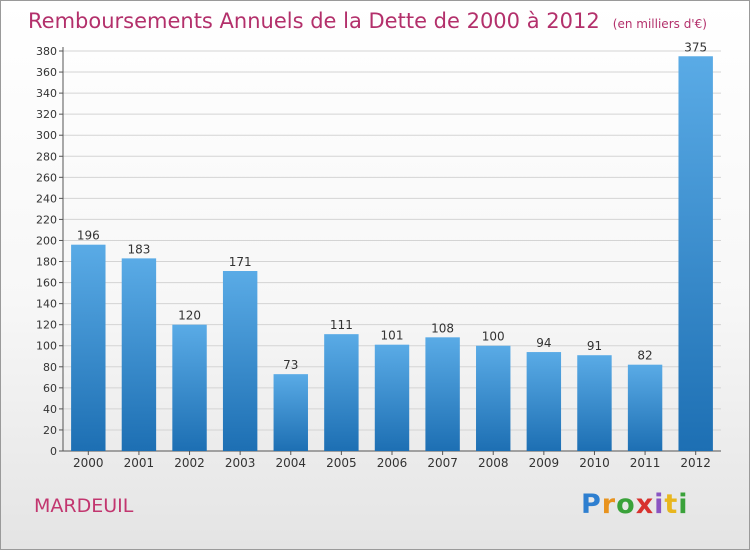  What do you see at coordinates (591, 504) in the screenshot?
I see `logo-letter: P` at bounding box center [591, 504].